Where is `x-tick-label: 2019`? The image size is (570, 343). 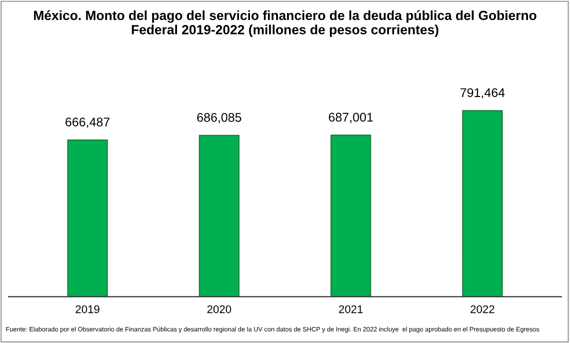
x-tick-label: 2019 is located at coordinates (88, 309).